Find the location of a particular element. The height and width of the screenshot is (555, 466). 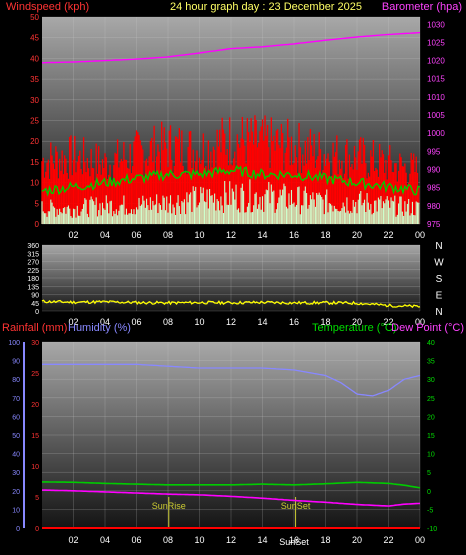

temperature-tick-label: -5 is located at coordinates (430, 510).